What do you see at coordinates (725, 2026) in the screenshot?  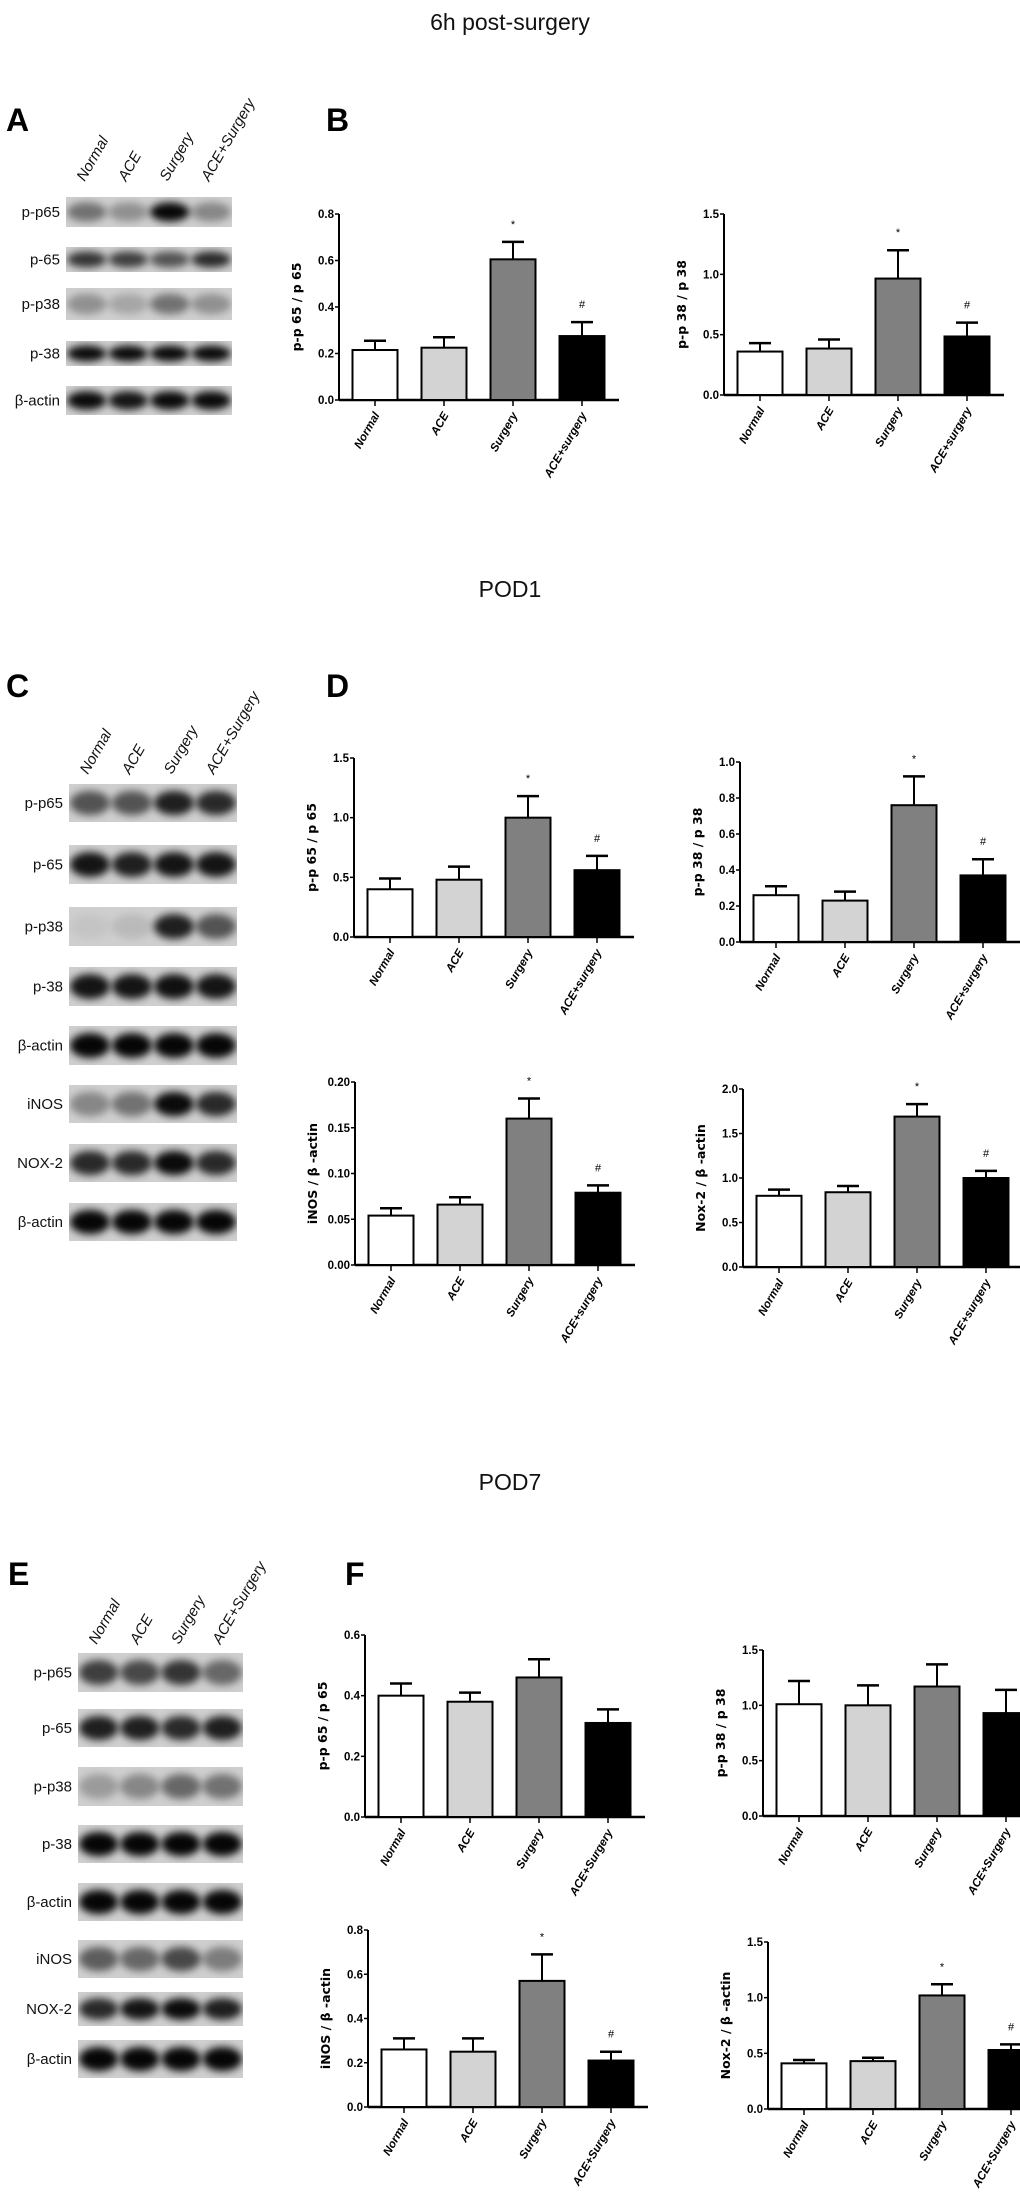 I see `y-axis-label: Nox-2 / β -actin` at bounding box center [725, 2026].